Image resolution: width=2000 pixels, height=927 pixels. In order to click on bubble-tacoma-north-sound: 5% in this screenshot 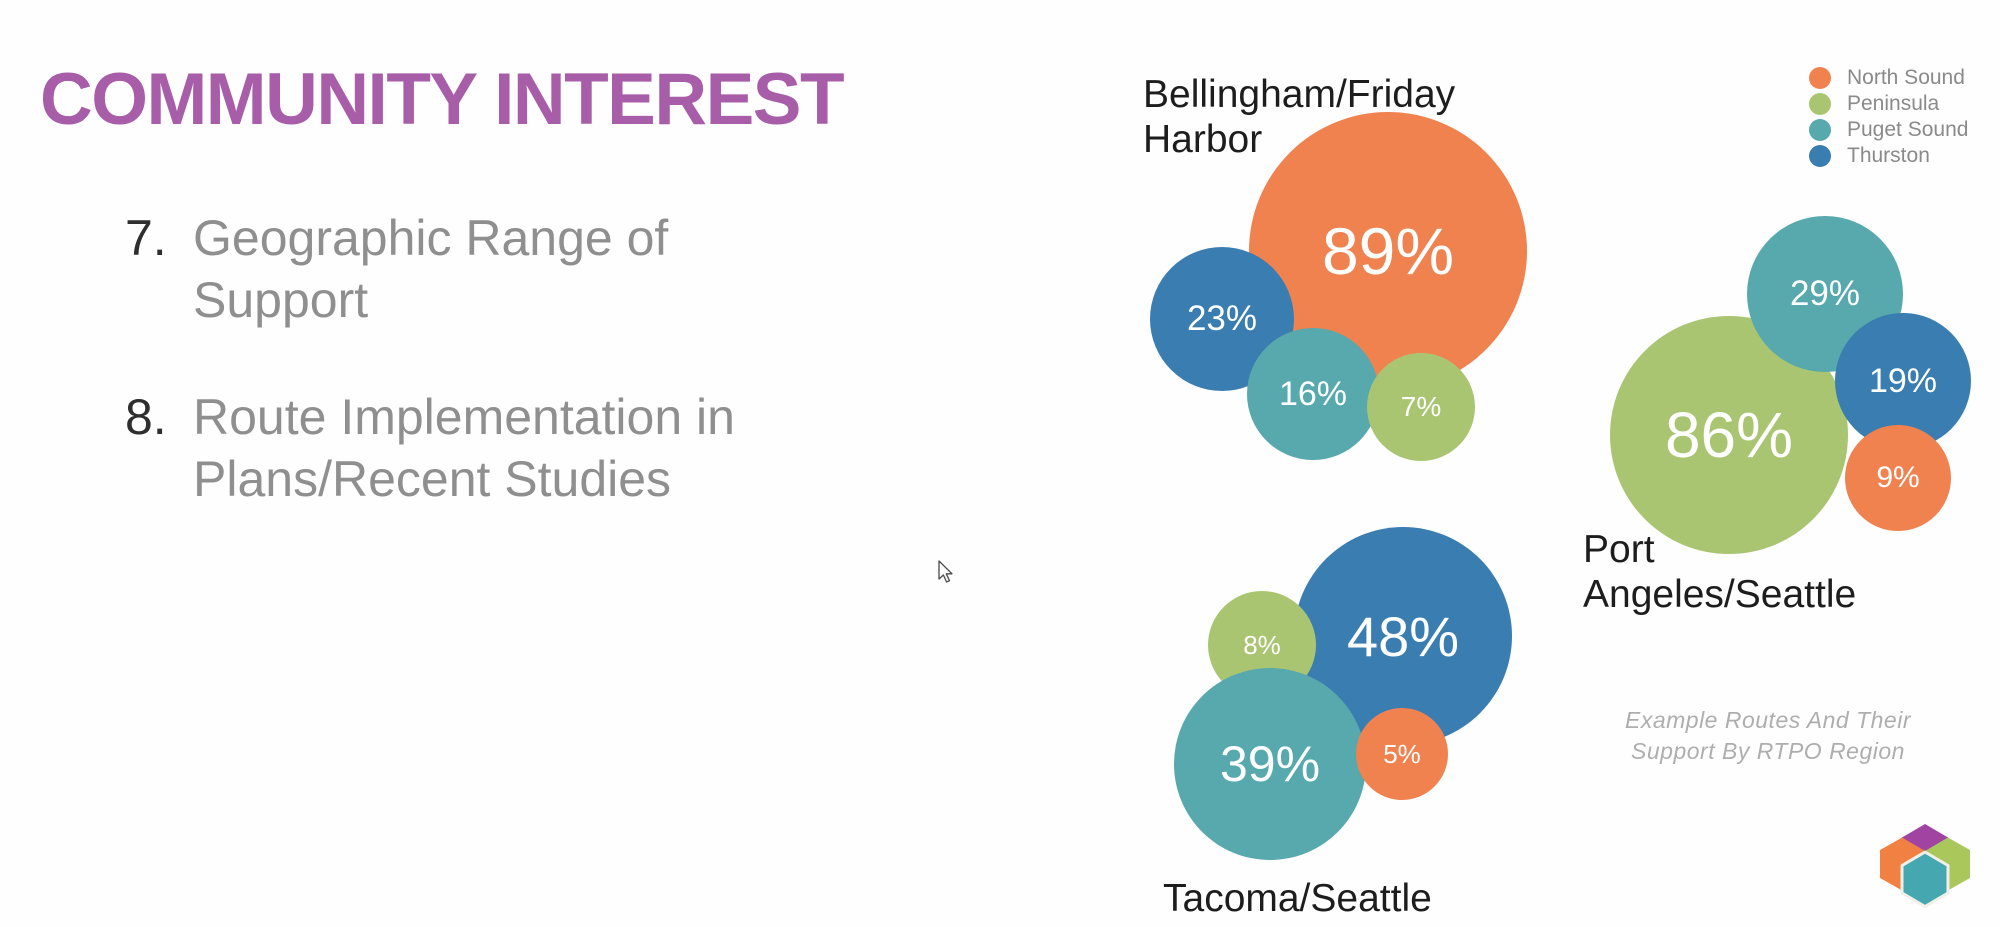, I will do `click(1402, 754)`.